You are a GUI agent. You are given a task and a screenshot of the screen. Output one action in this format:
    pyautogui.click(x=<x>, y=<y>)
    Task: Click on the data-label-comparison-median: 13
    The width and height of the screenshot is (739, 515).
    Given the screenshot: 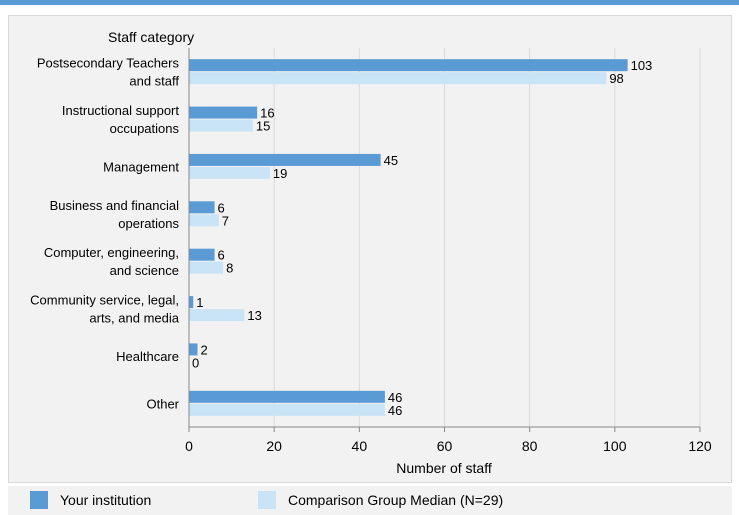 What is the action you would take?
    pyautogui.click(x=254, y=315)
    